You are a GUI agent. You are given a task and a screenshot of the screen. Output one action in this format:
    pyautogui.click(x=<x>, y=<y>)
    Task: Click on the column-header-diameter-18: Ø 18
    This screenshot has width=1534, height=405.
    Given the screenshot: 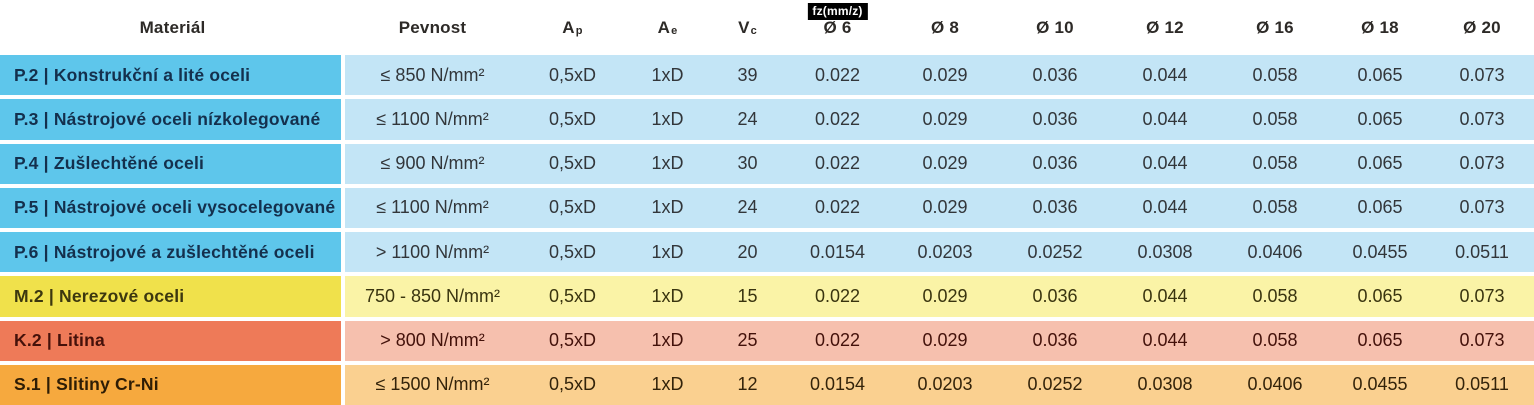 What is the action you would take?
    pyautogui.click(x=1380, y=27)
    